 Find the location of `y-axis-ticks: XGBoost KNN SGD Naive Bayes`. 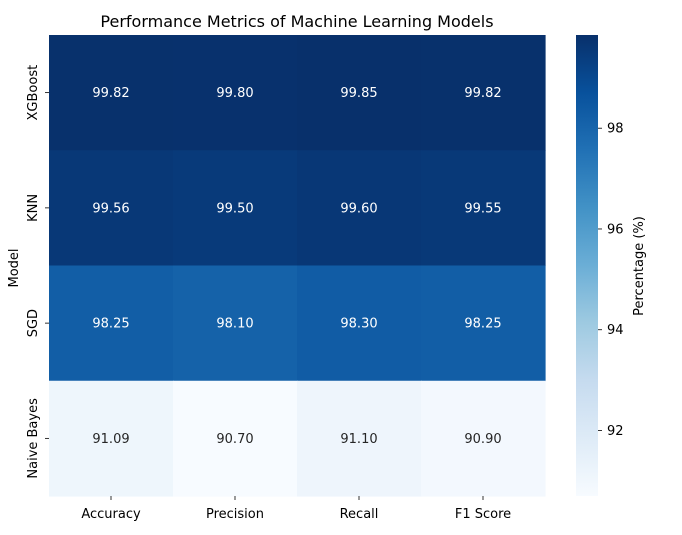

y-axis-ticks: XGBoost KNN SGD Naive Bayes is located at coordinates (37, 272).